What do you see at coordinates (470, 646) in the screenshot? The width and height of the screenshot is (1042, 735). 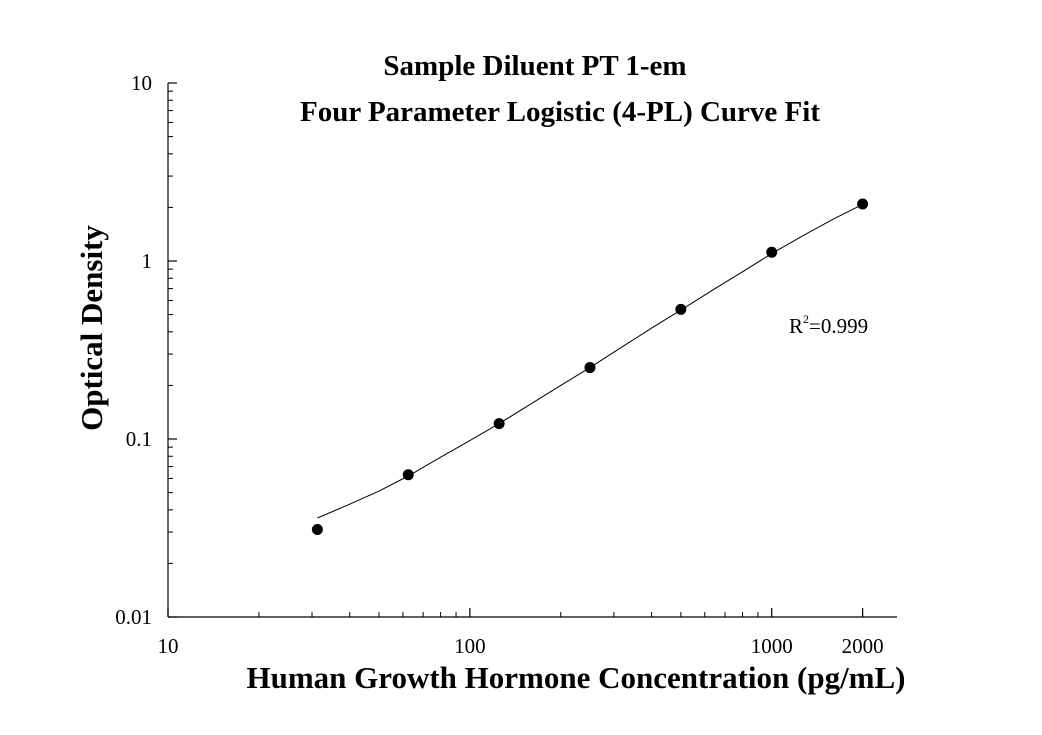 I see `x-tick-label: 100` at bounding box center [470, 646].